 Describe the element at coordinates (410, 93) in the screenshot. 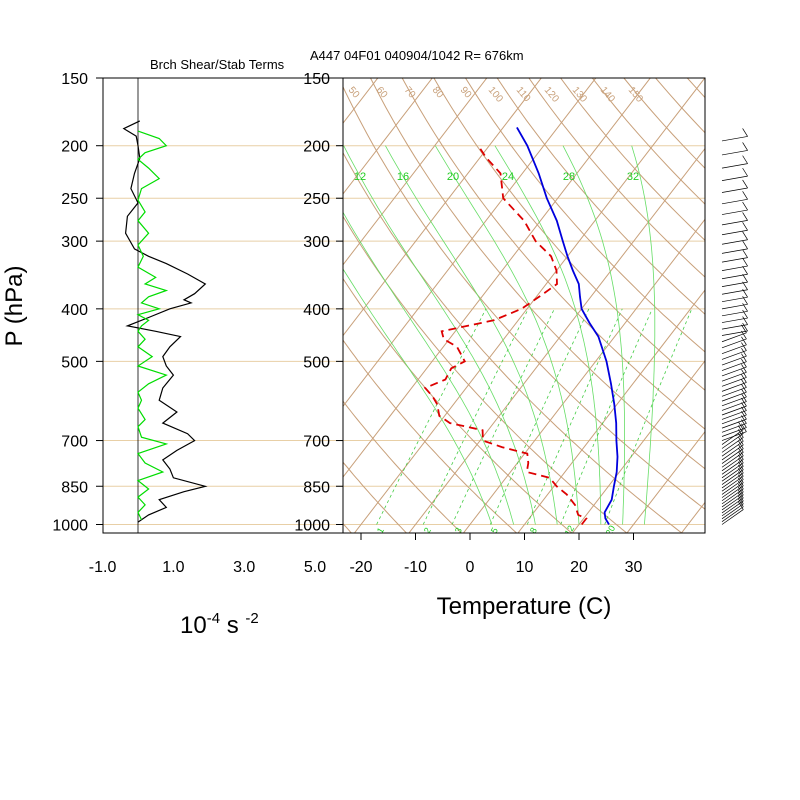

I see `dry-adiabat-label: 70` at that location.